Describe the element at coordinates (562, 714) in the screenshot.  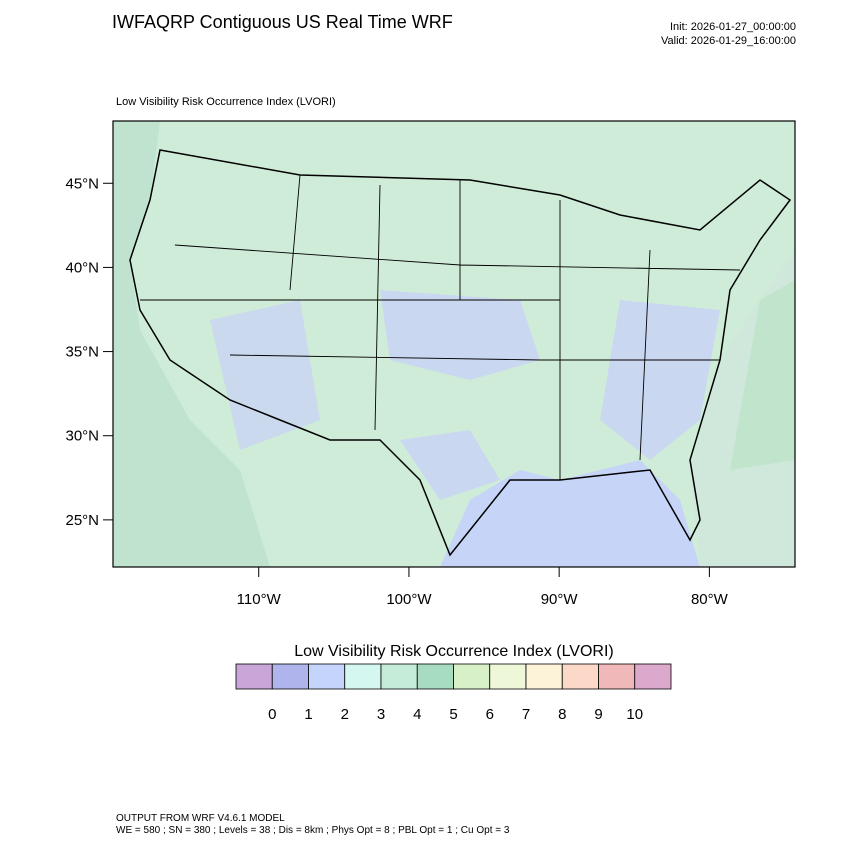
I see `colorbar-label: 8` at that location.